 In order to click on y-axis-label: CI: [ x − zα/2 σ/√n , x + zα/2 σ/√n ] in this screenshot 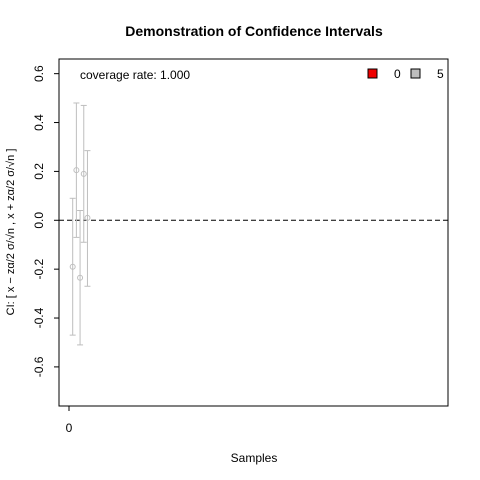, I will do `click(11, 232)`.